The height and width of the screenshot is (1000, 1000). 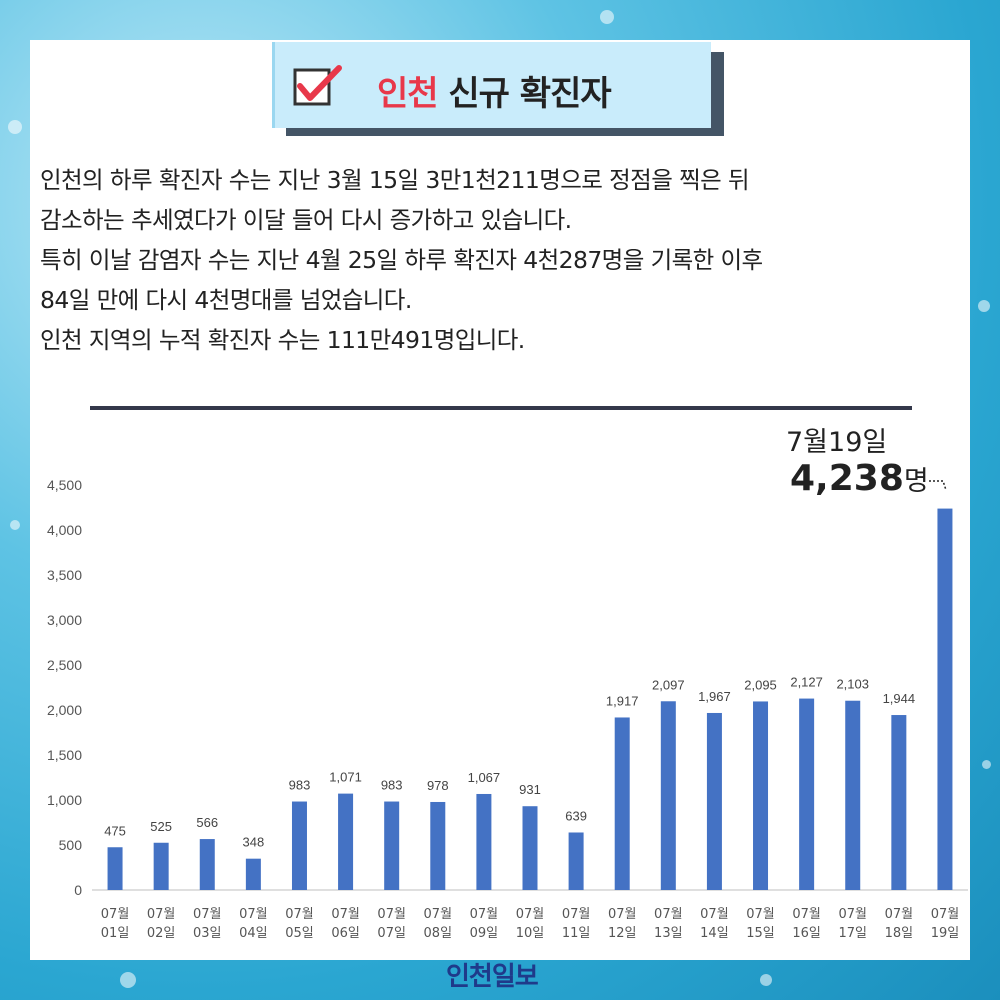 I want to click on y-tick-label: 1,500, so click(x=64, y=755).